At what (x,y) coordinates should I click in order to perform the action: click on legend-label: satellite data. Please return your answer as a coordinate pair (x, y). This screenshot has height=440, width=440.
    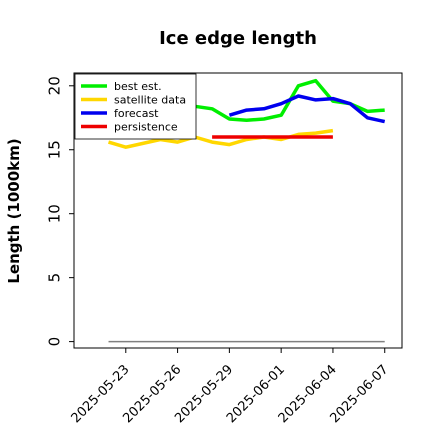
    Looking at the image, I should click on (150, 100).